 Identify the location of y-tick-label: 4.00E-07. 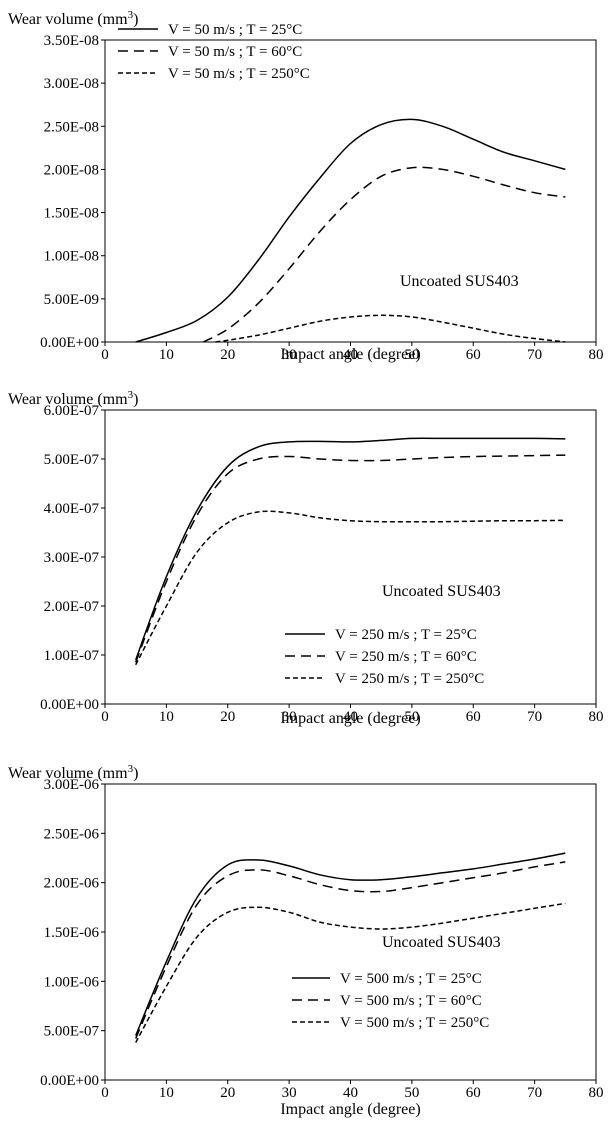
(72, 509).